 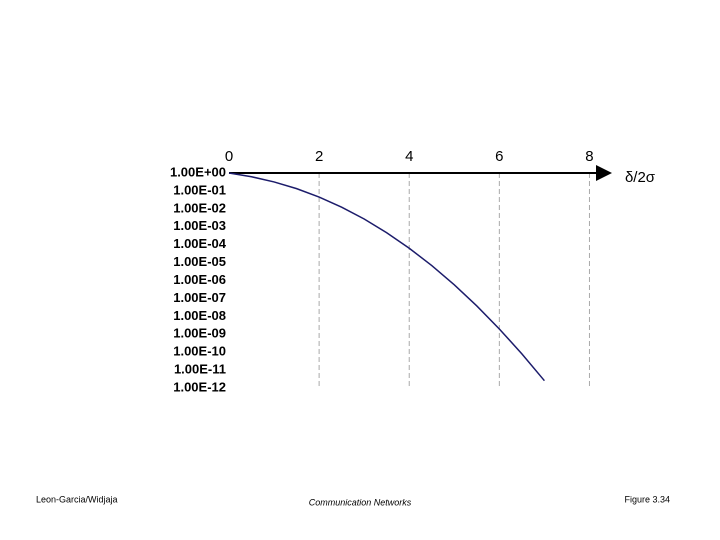 What do you see at coordinates (229, 156) in the screenshot?
I see `x-tick-label: 0` at bounding box center [229, 156].